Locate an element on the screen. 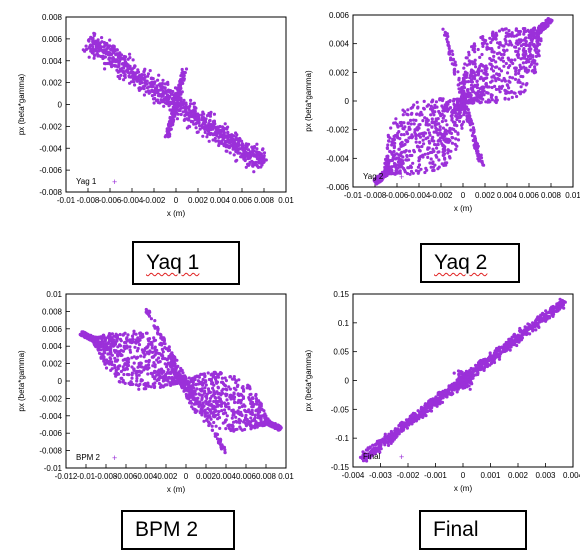  chart3-x-tick-label: 0 is located at coordinates (186, 476).